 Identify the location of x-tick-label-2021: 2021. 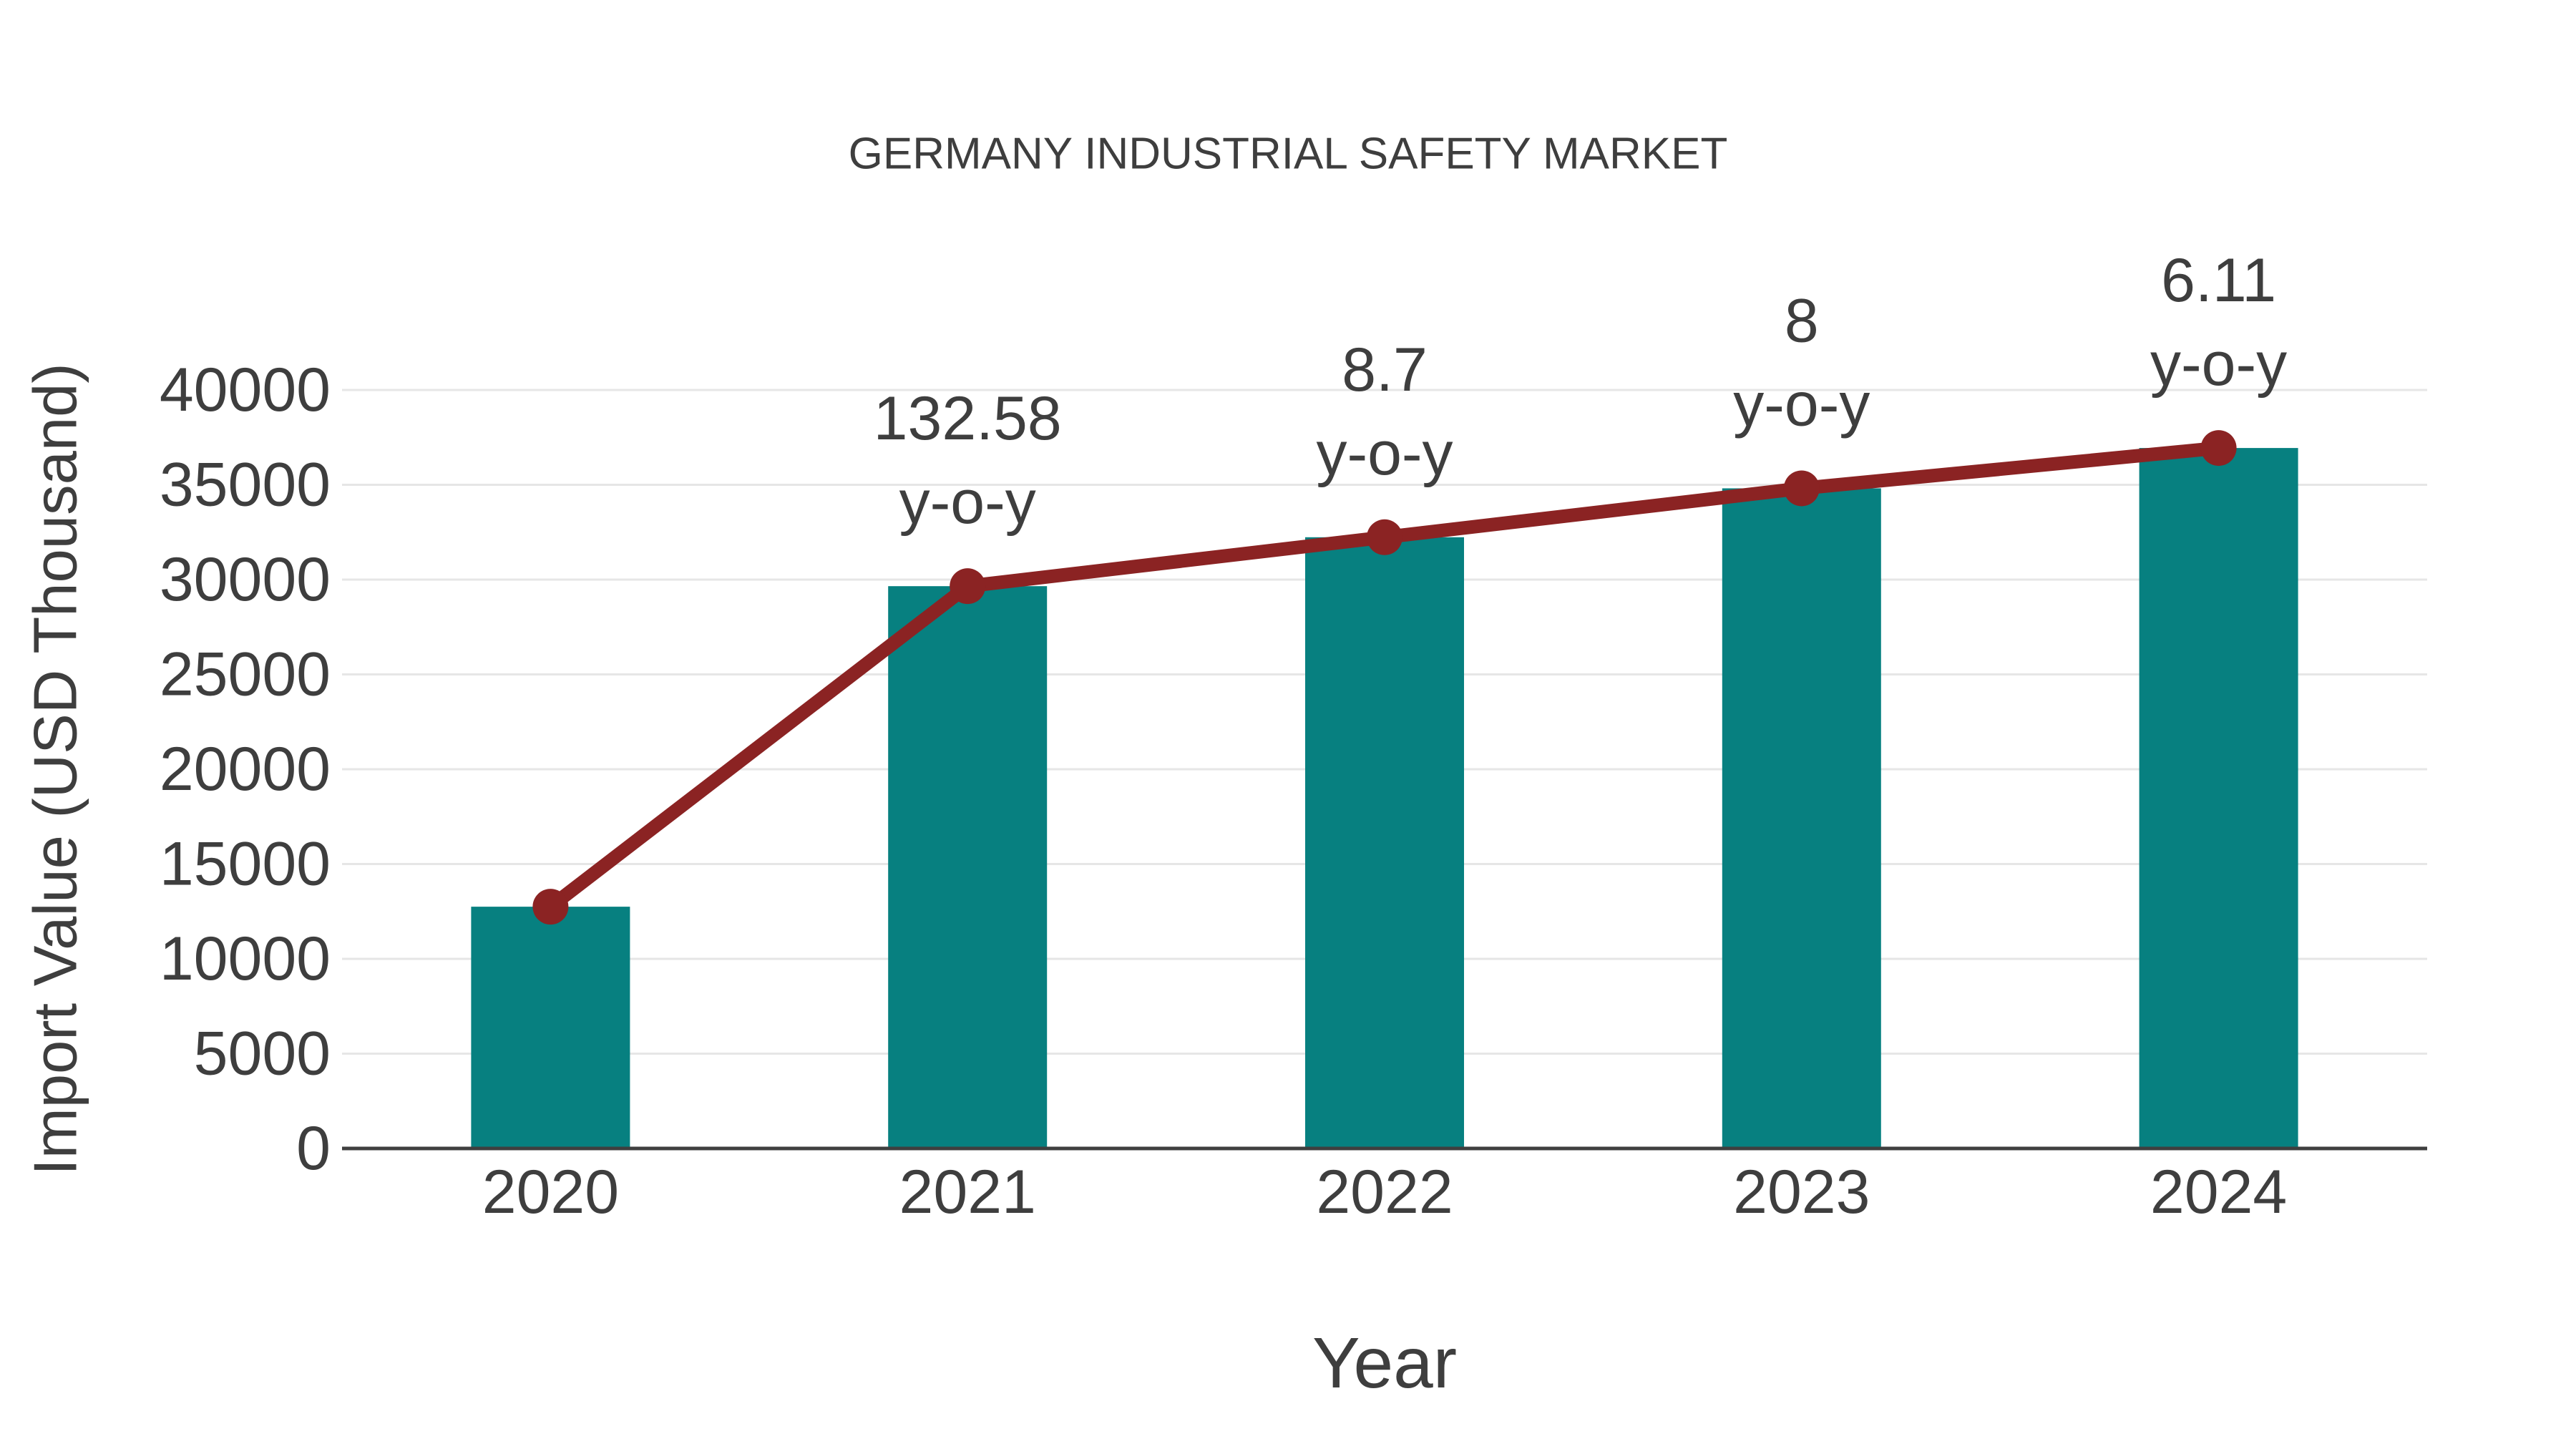
(967, 1192).